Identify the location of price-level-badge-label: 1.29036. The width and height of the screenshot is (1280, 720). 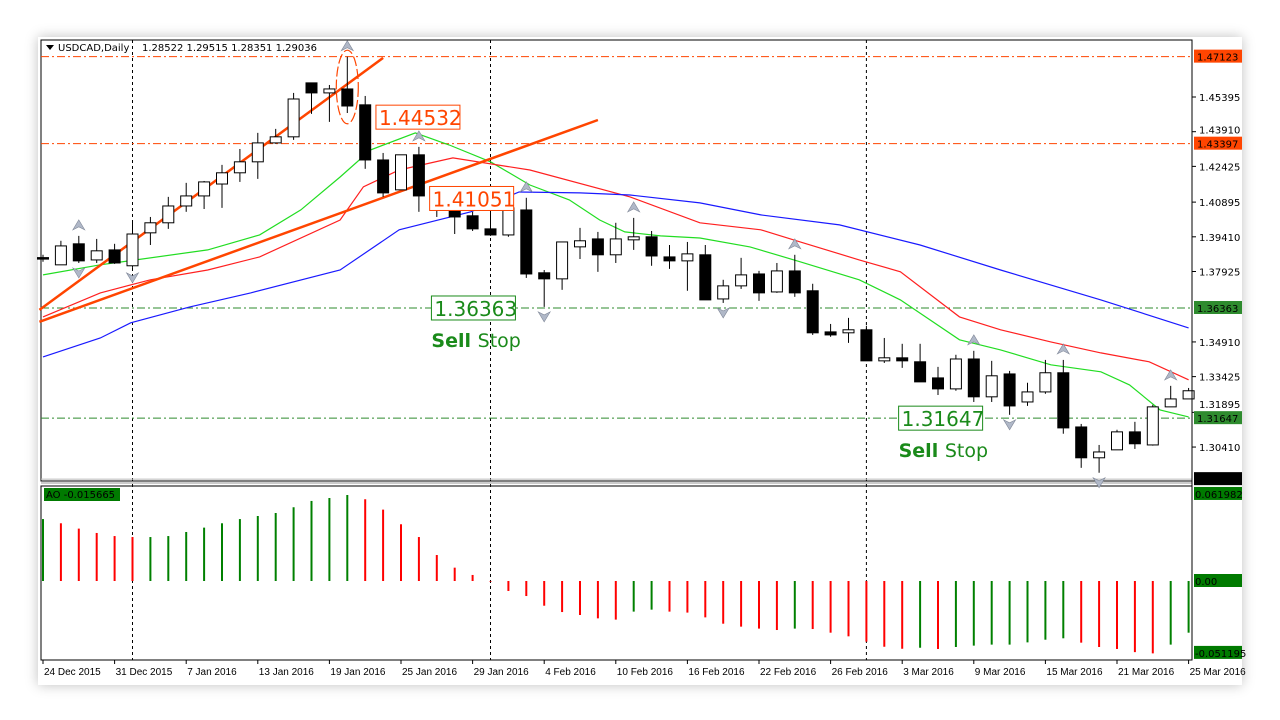
(1217, 480).